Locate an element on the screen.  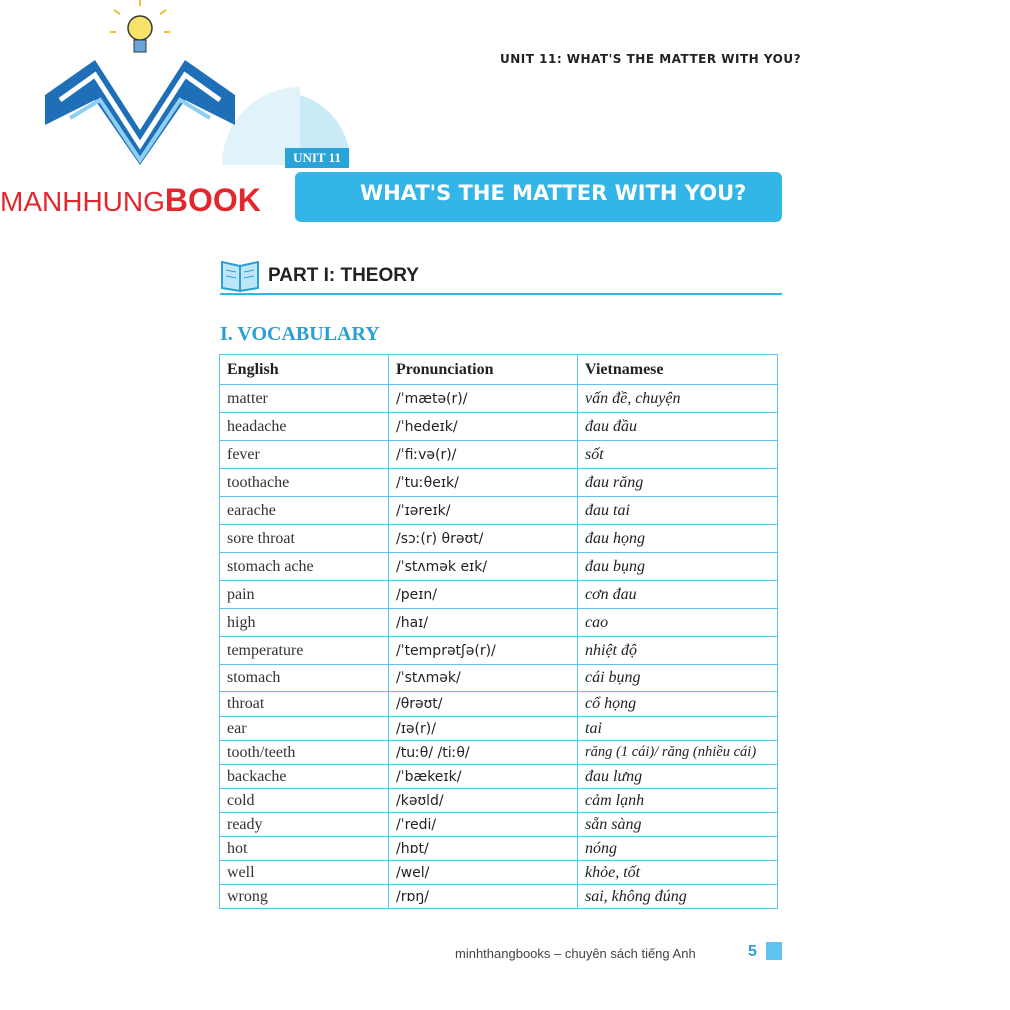
table-cell: sore throat is located at coordinates (304, 538).